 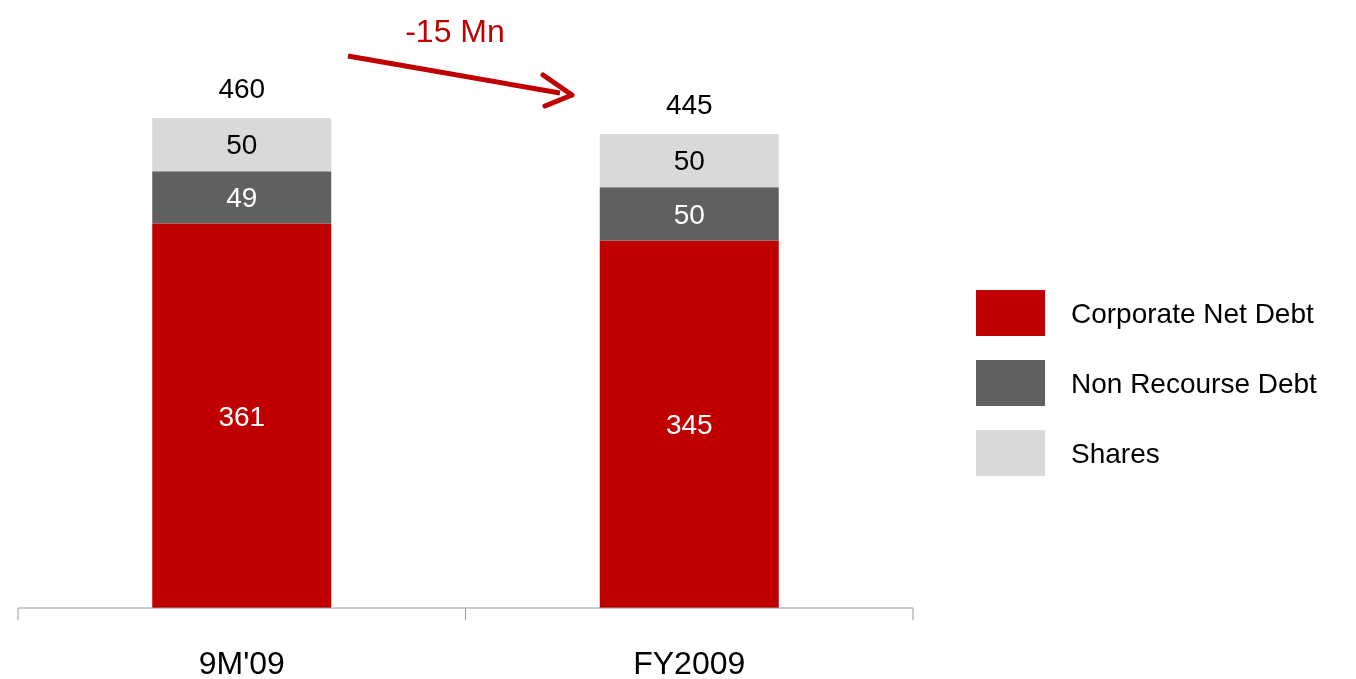 I want to click on data-label: 361, so click(x=242, y=416).